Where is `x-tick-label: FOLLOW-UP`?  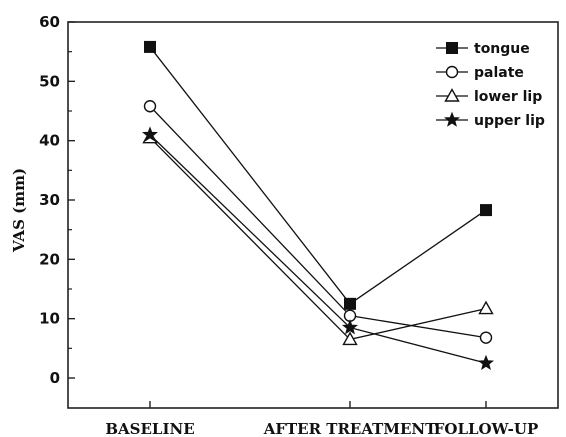
x-tick-label: FOLLOW-UP is located at coordinates (486, 428).